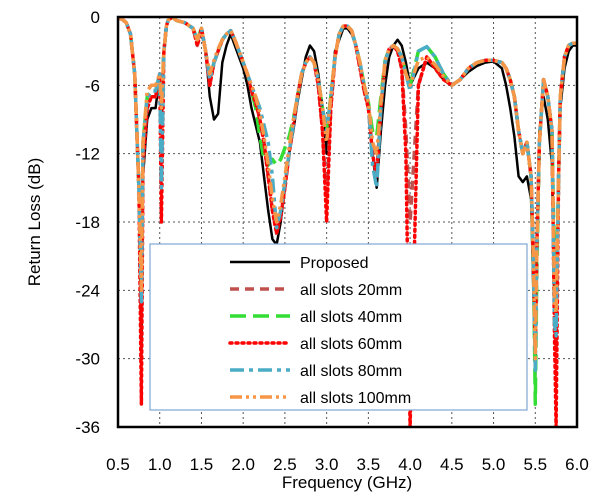  Describe the element at coordinates (95, 17) in the screenshot. I see `y-tick-label: 0` at that location.